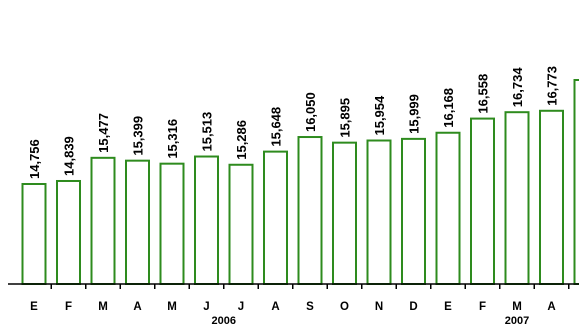 The width and height of the screenshot is (579, 328). I want to click on x-ticks-group: EFMAMJJASONDEFMAM, so click(300, 298).